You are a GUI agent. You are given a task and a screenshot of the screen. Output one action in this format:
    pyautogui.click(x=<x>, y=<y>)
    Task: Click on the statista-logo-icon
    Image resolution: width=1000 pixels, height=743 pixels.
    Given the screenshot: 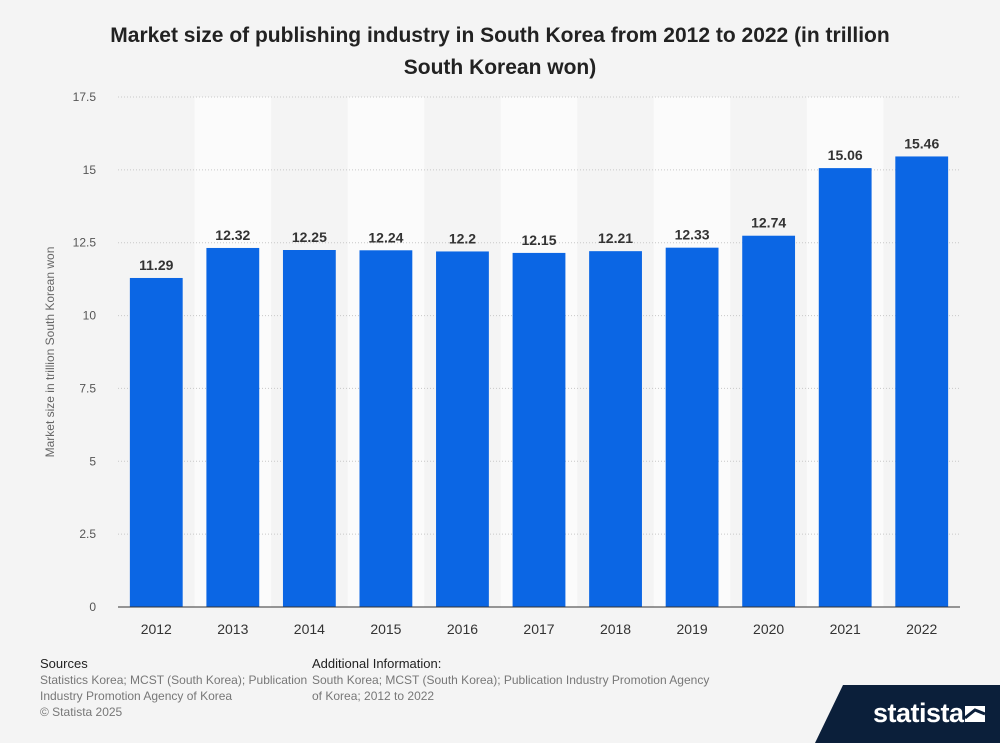 What is the action you would take?
    pyautogui.click(x=975, y=714)
    